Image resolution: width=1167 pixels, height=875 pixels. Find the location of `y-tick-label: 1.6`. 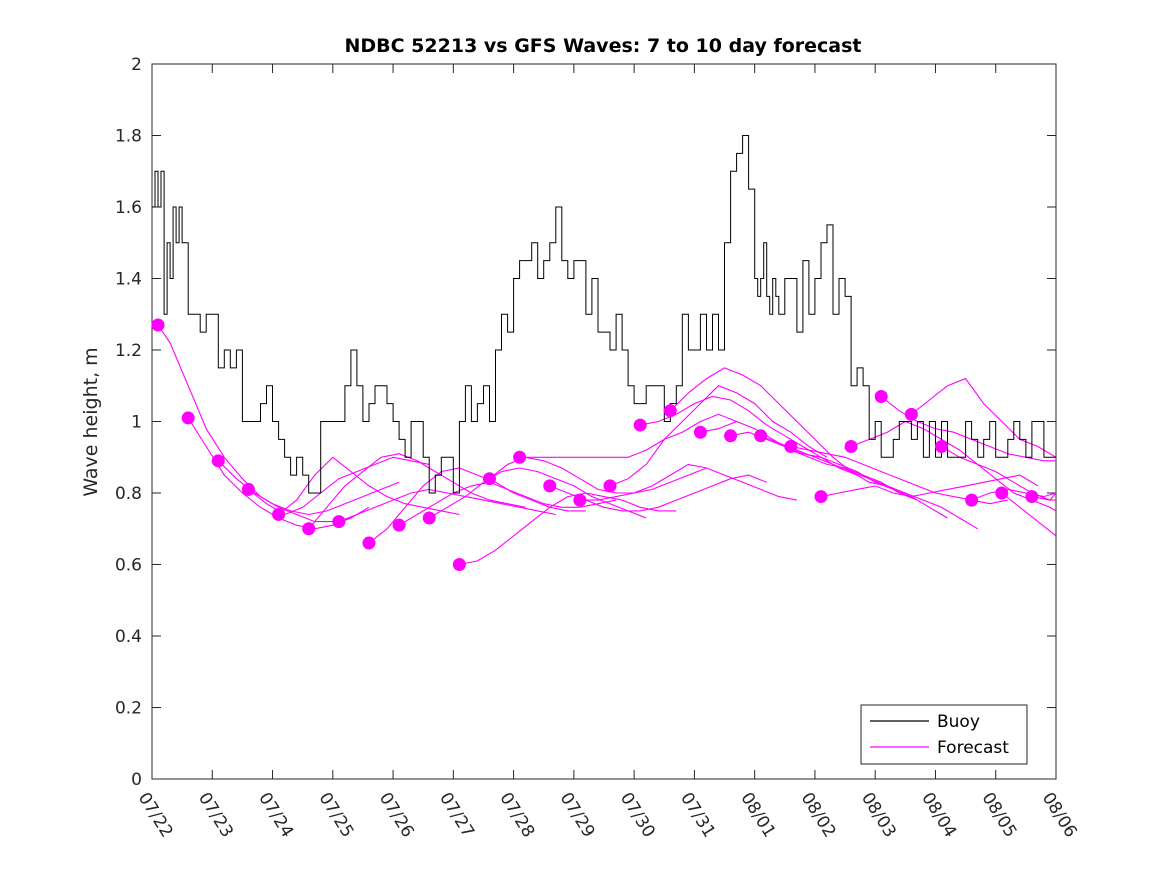

y-tick-label: 1.6 is located at coordinates (128, 208).